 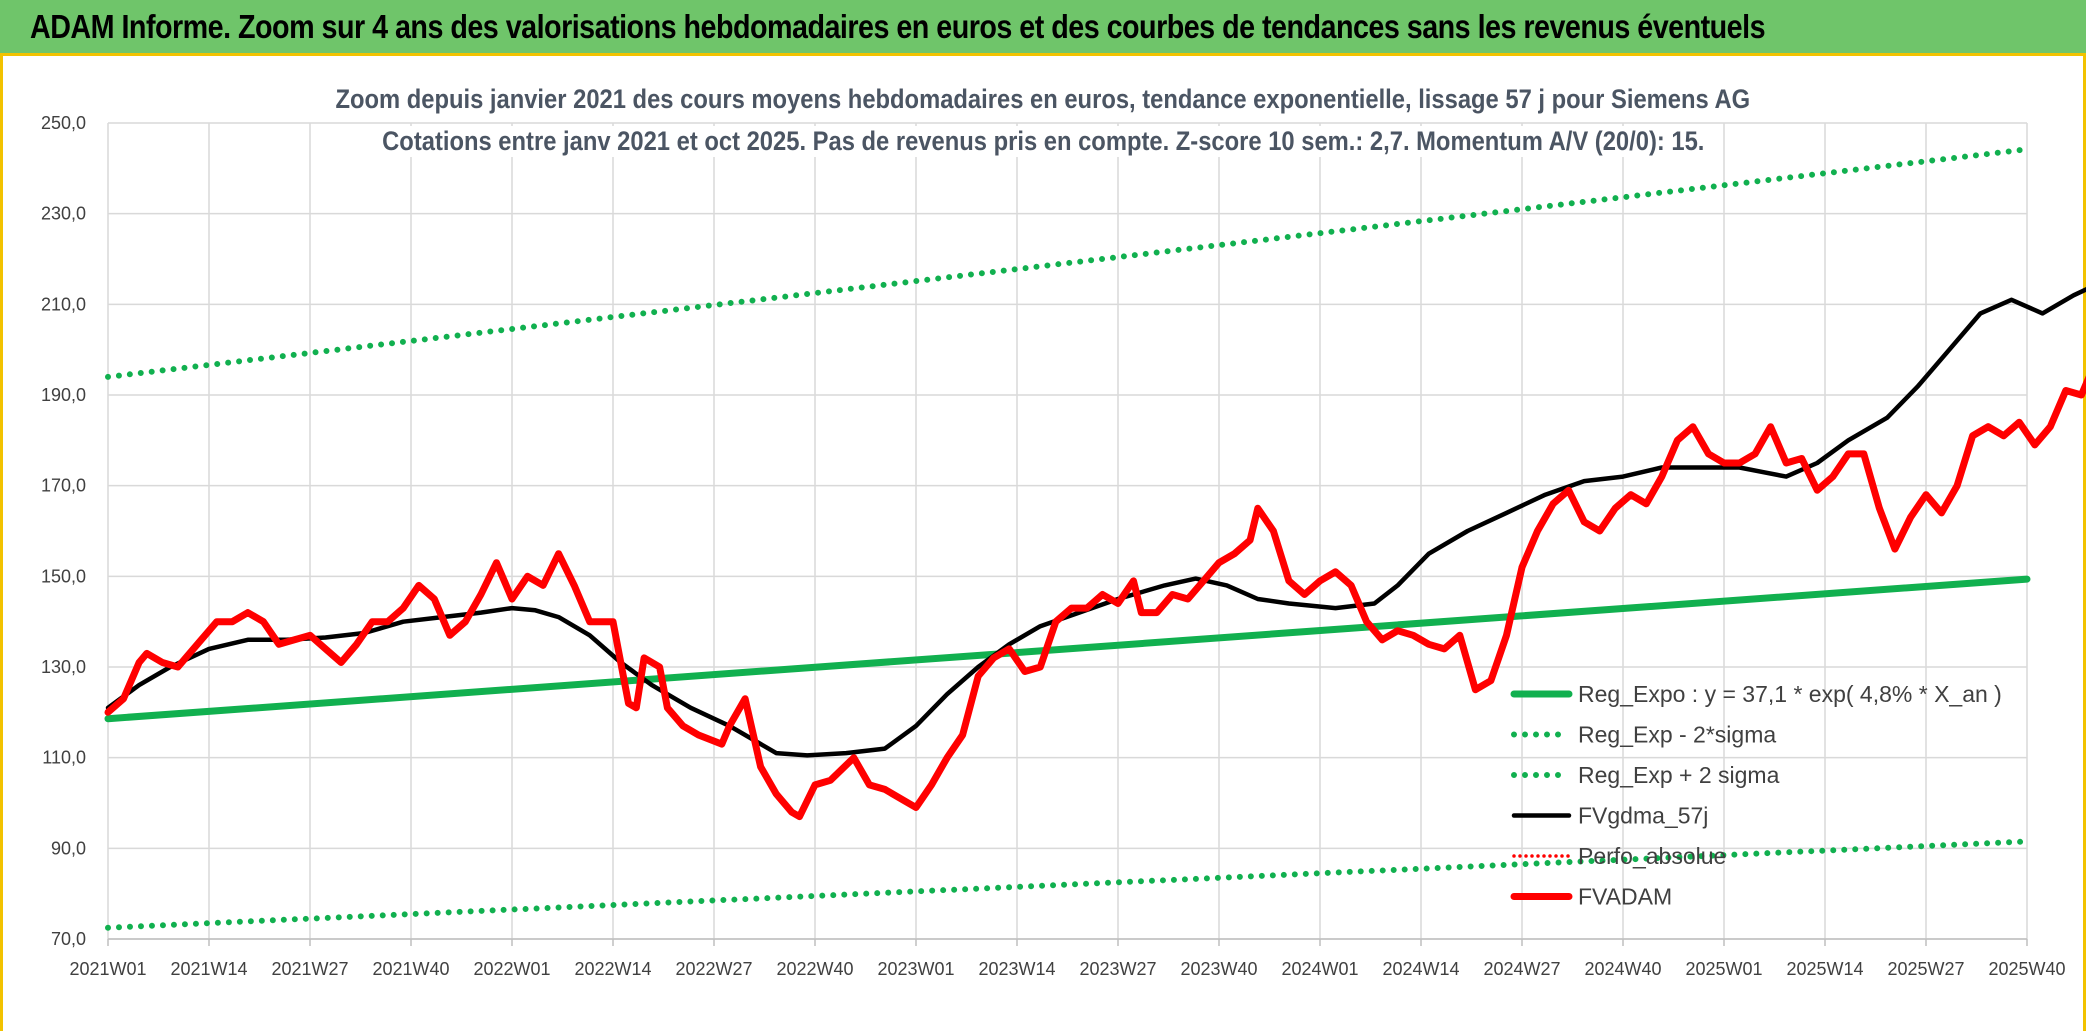 I want to click on x-tick-label: 2021W01, so click(x=107, y=969).